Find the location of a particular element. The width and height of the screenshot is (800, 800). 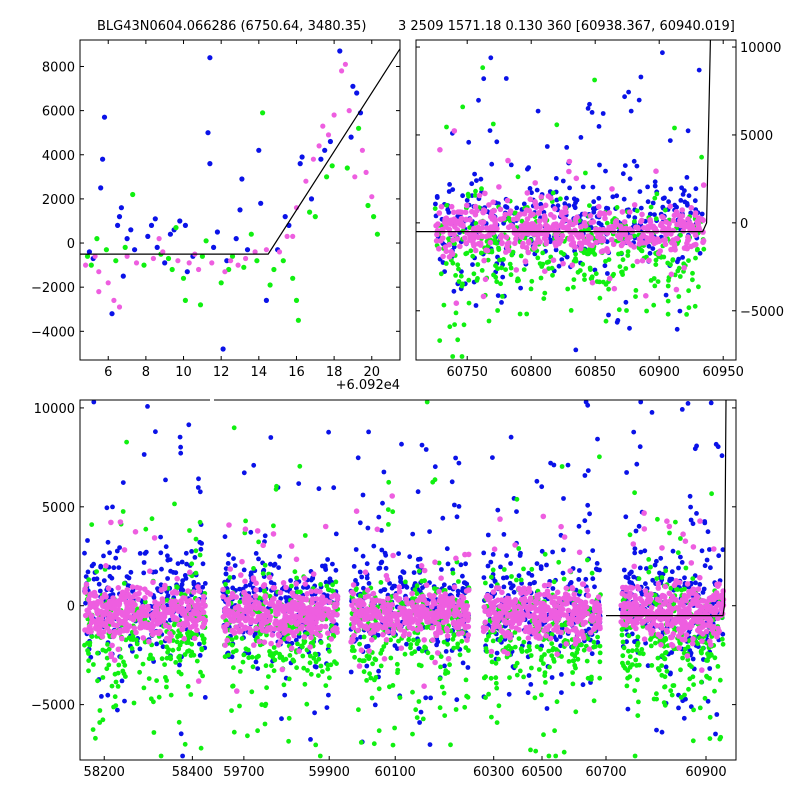

model-line is located at coordinates (563, 136).